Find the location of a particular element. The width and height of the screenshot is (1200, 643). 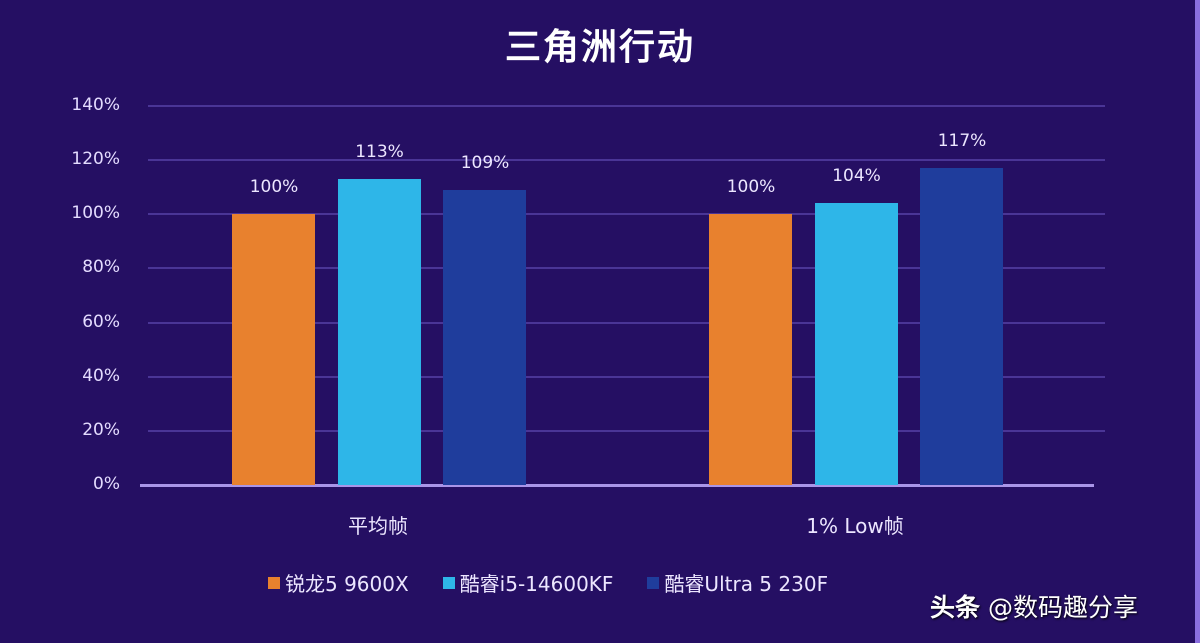

legend-item: 酷睿i5-14600KF is located at coordinates (528, 582).